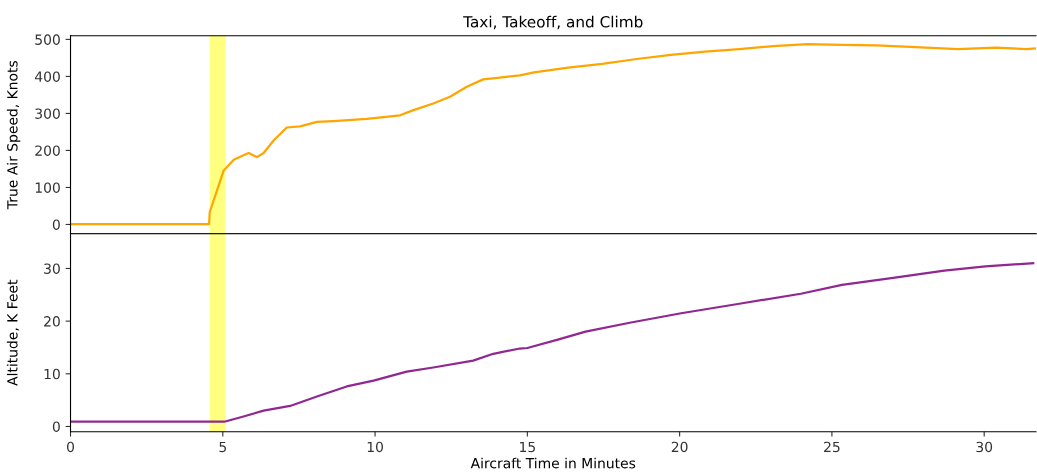  Describe the element at coordinates (47, 76) in the screenshot. I see `y-tick-label: 400` at that location.